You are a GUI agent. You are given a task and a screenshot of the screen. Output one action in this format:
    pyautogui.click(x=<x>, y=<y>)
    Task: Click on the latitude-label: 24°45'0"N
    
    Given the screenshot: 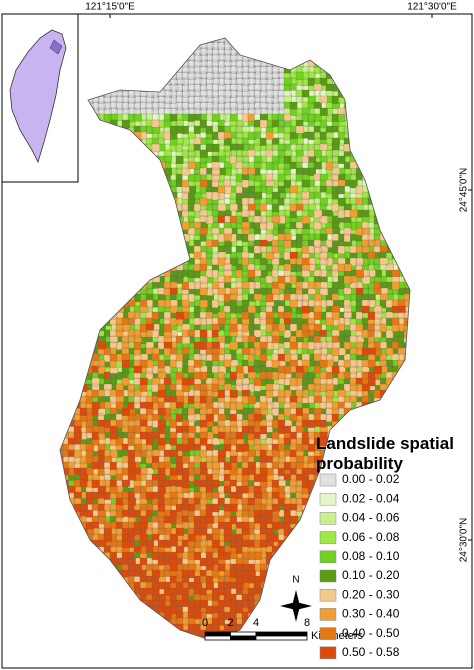 What is the action you would take?
    pyautogui.click(x=464, y=190)
    